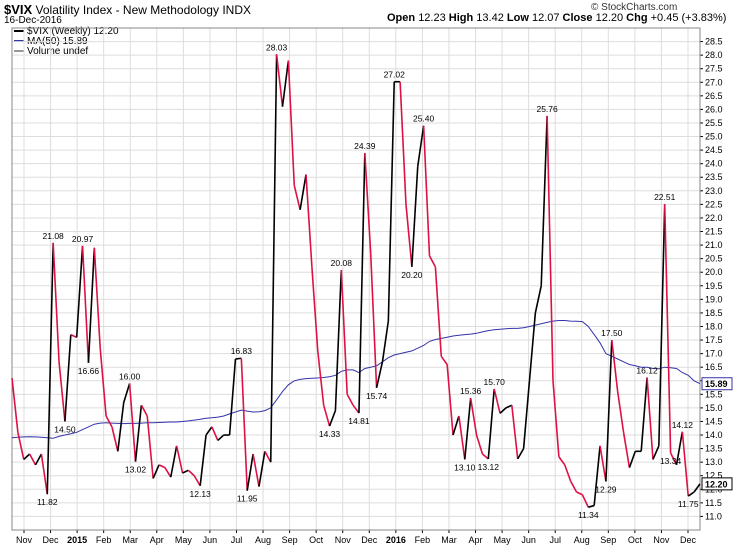 The image size is (736, 548). What do you see at coordinates (634, 7) in the screenshot?
I see `copyright: © StockCharts.com` at bounding box center [634, 7].